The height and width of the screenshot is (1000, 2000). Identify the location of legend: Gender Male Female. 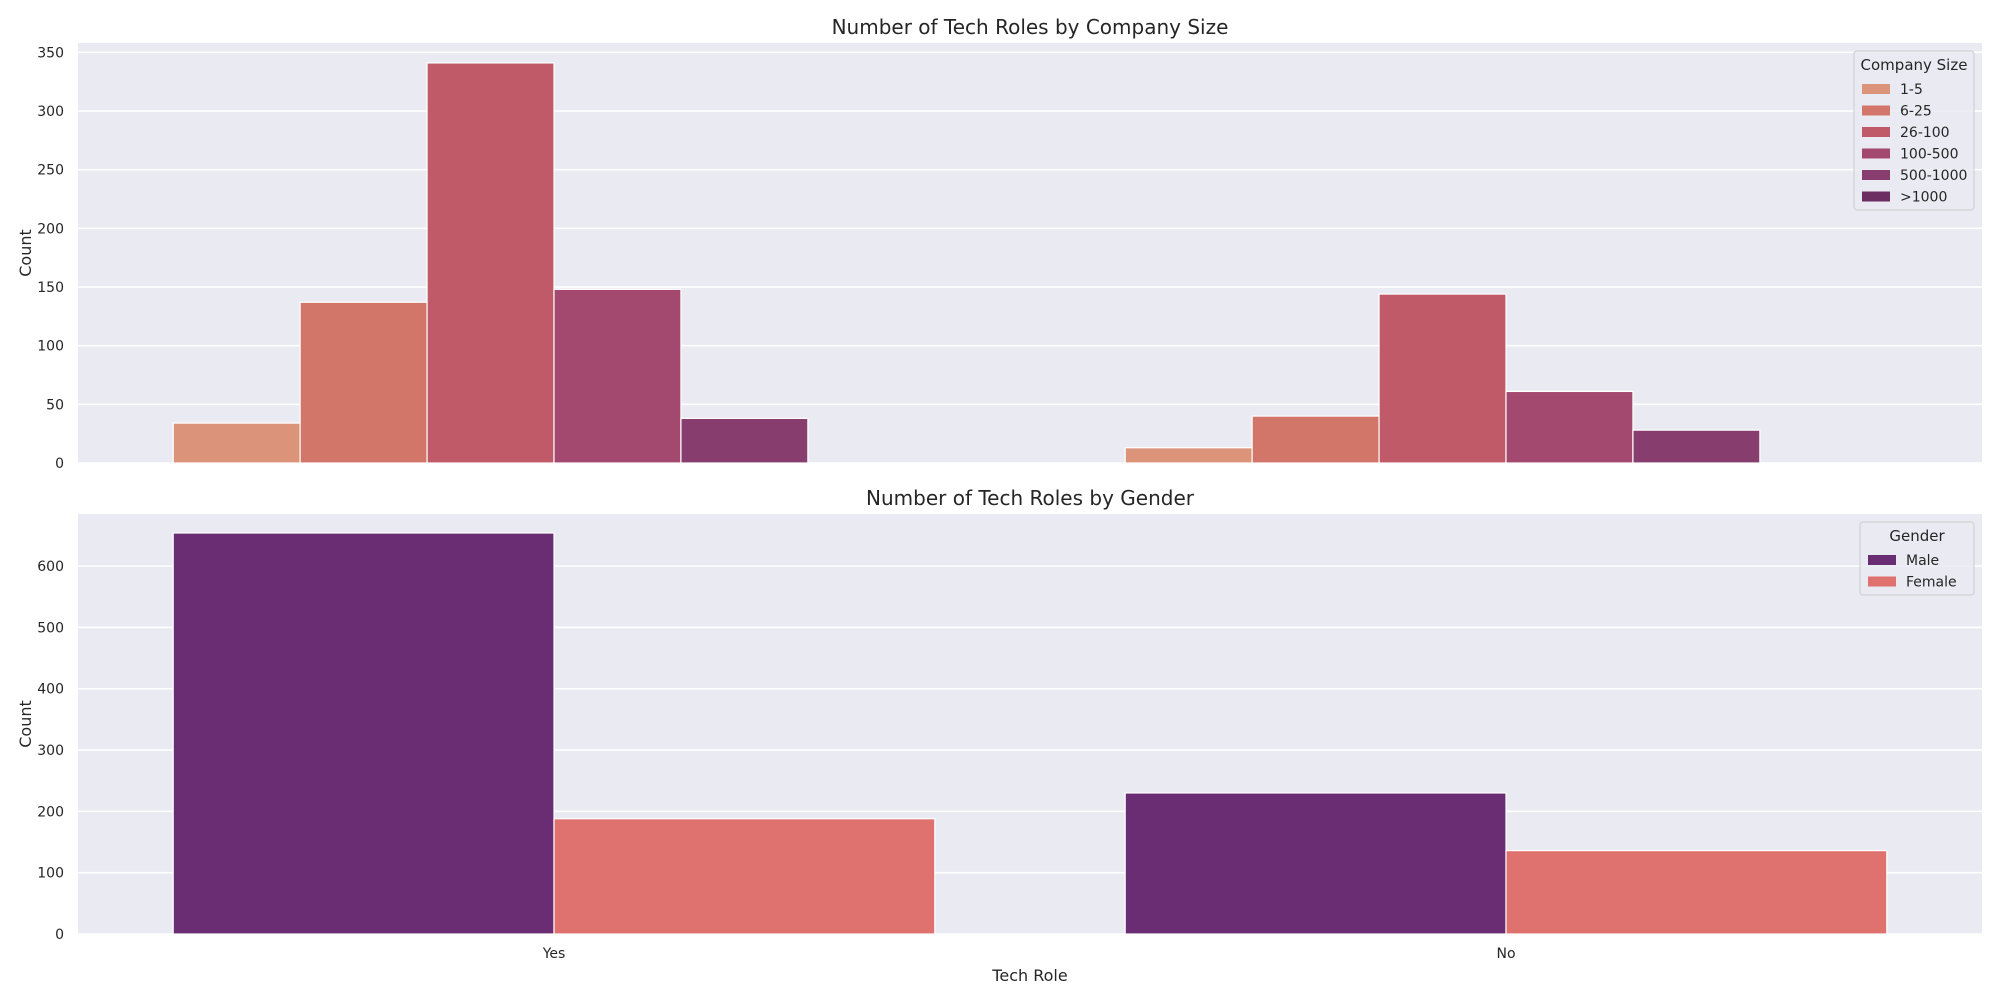
(1917, 558).